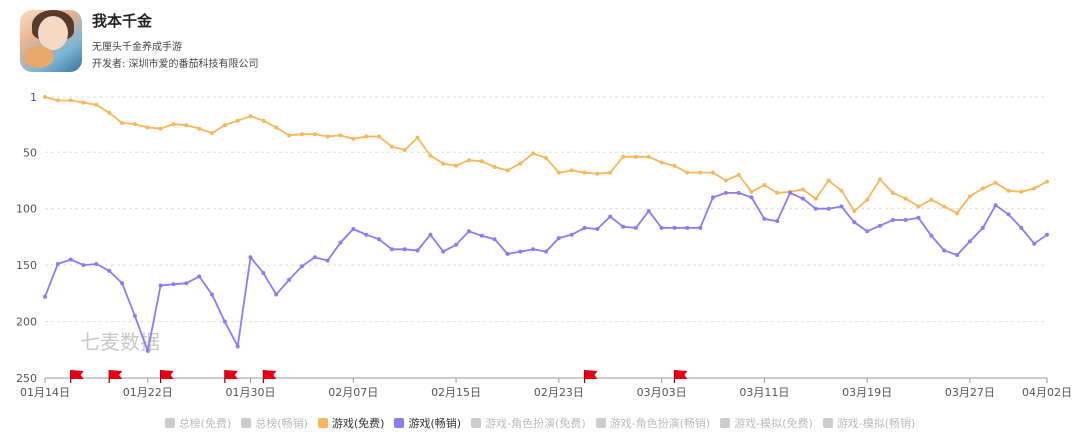 Image resolution: width=1080 pixels, height=444 pixels. I want to click on legend-item: 游戏-模拟(畅销), so click(868, 423).